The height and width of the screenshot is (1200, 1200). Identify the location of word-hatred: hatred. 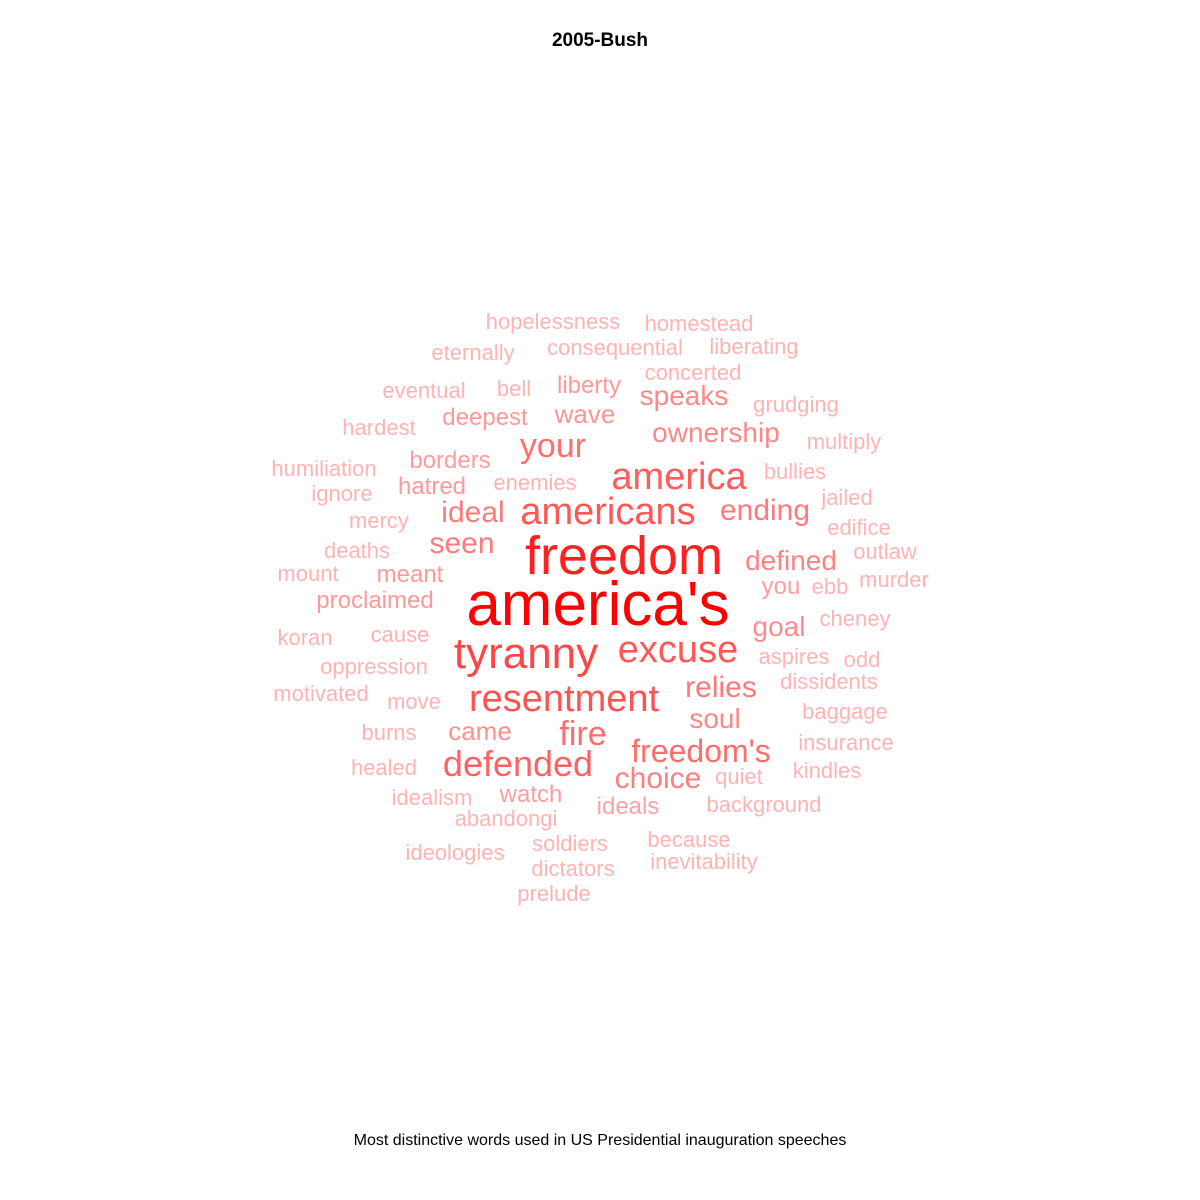
(432, 486).